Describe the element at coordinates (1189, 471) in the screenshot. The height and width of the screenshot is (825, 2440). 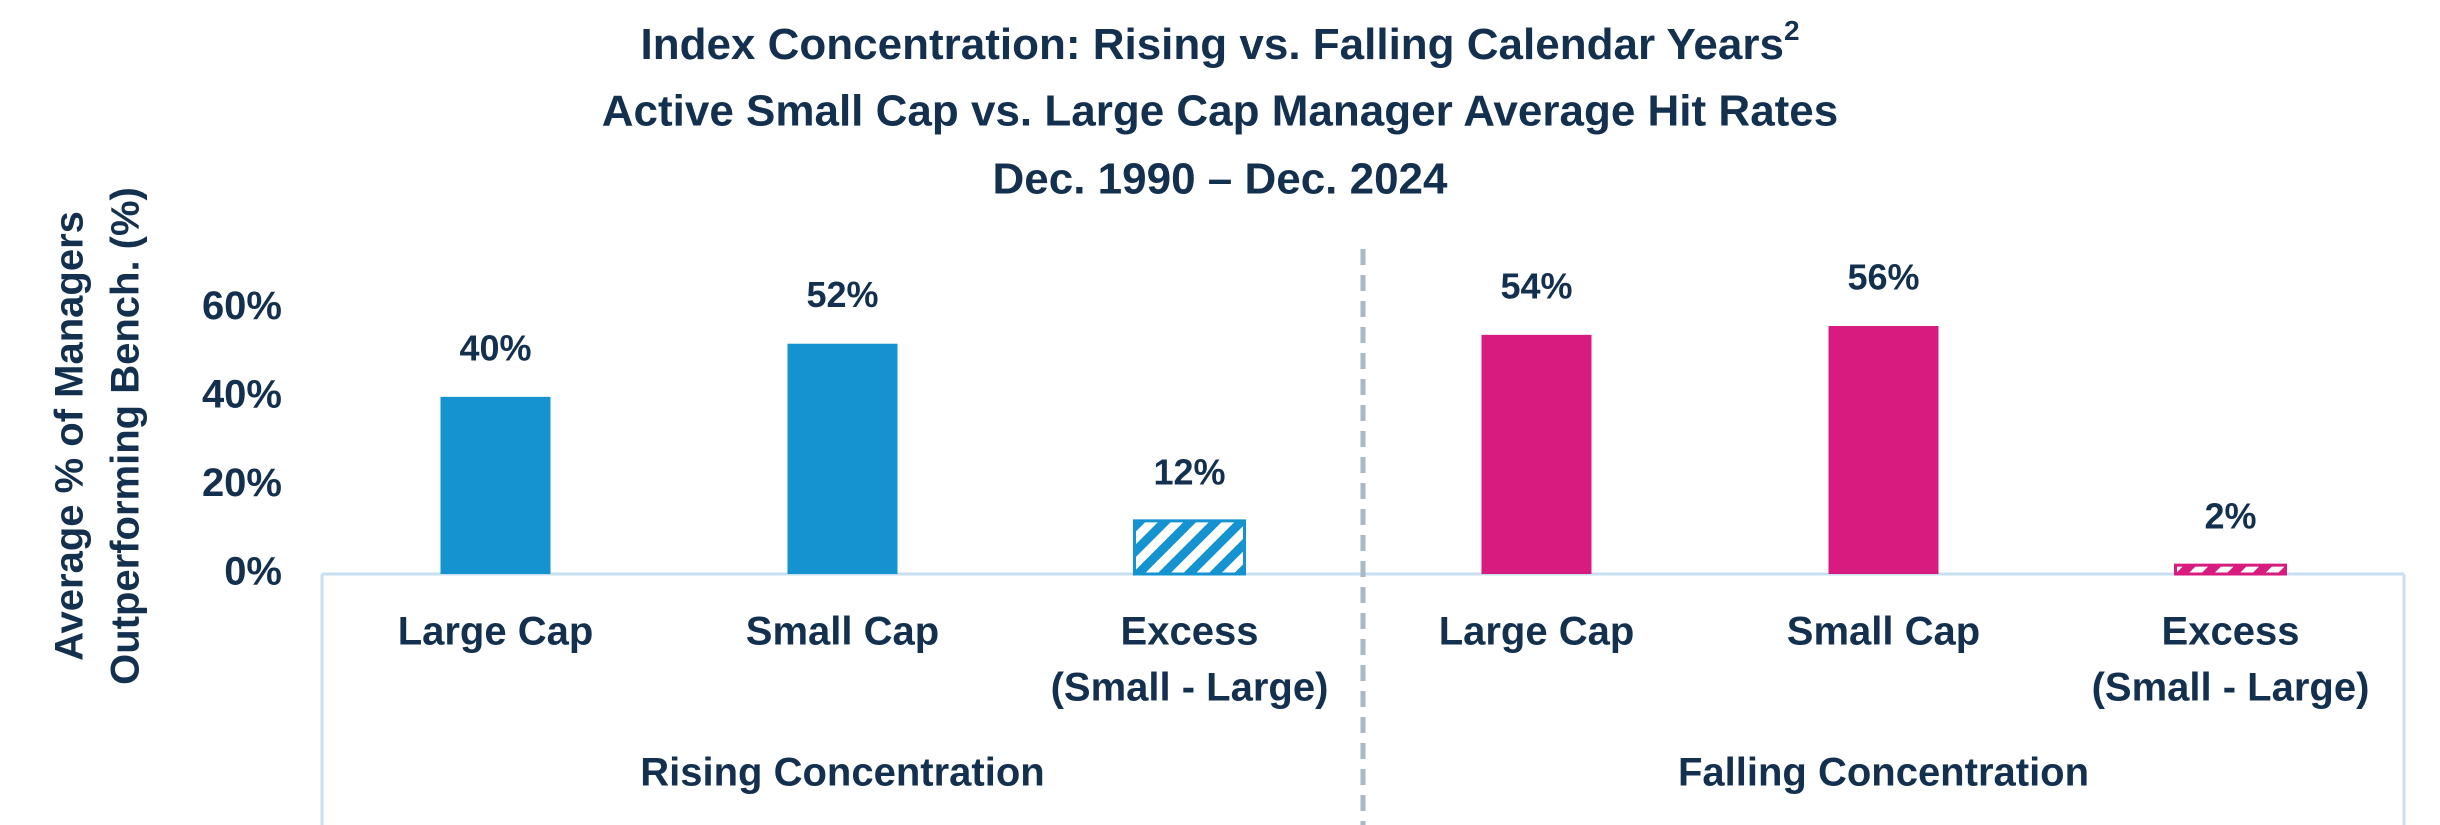
I see `data-label: 12%` at that location.